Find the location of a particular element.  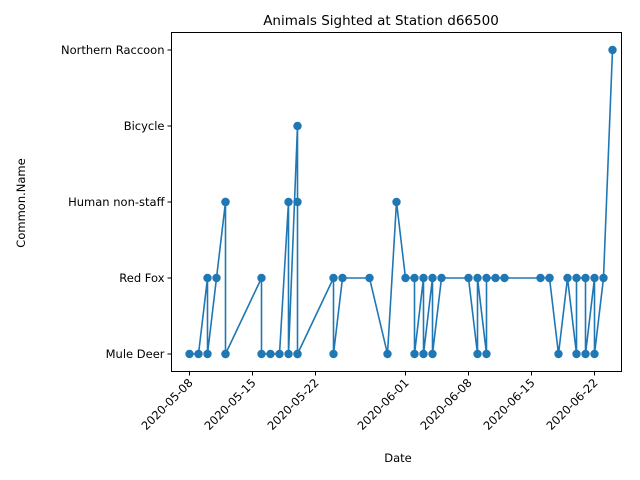

x-tick-label: 2020-05-22 is located at coordinates (292, 404).